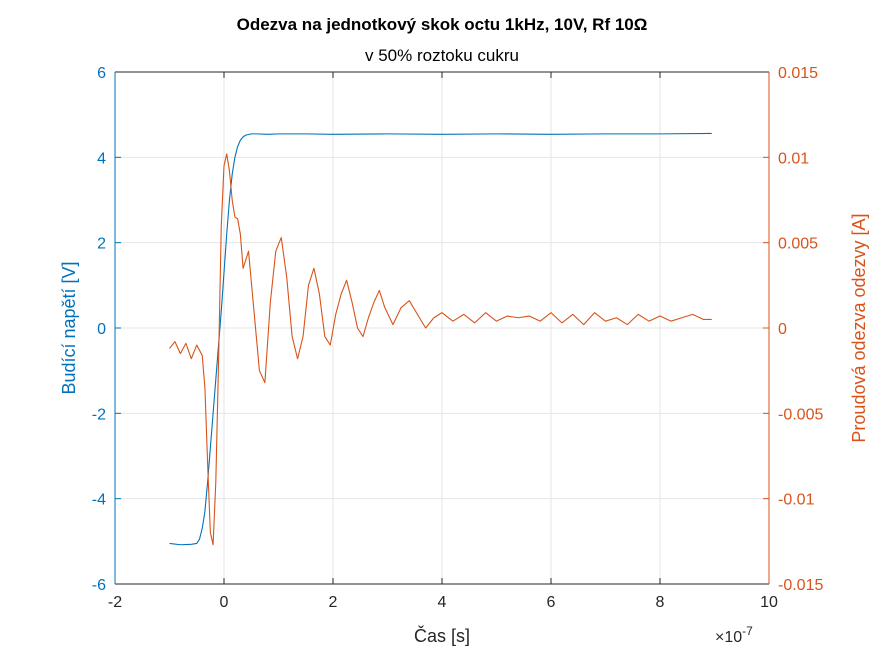 The image size is (875, 656). I want to click on y-left-tick-label: 4, so click(101, 158).